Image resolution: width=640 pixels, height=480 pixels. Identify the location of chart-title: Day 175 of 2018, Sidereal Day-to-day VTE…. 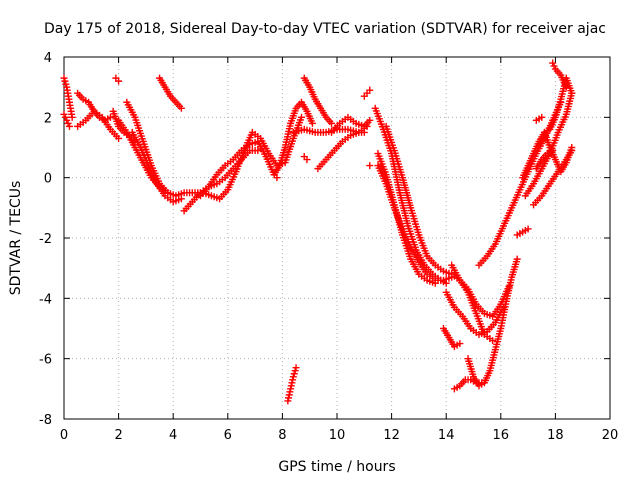
(325, 29).